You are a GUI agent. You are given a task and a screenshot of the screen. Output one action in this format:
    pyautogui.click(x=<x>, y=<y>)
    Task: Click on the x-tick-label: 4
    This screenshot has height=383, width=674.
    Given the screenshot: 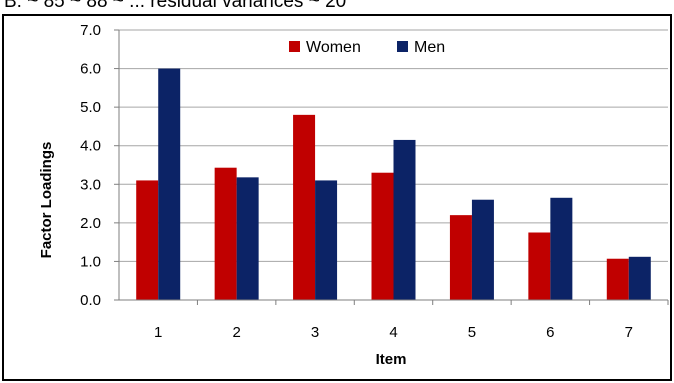 What is the action you would take?
    pyautogui.click(x=393, y=332)
    